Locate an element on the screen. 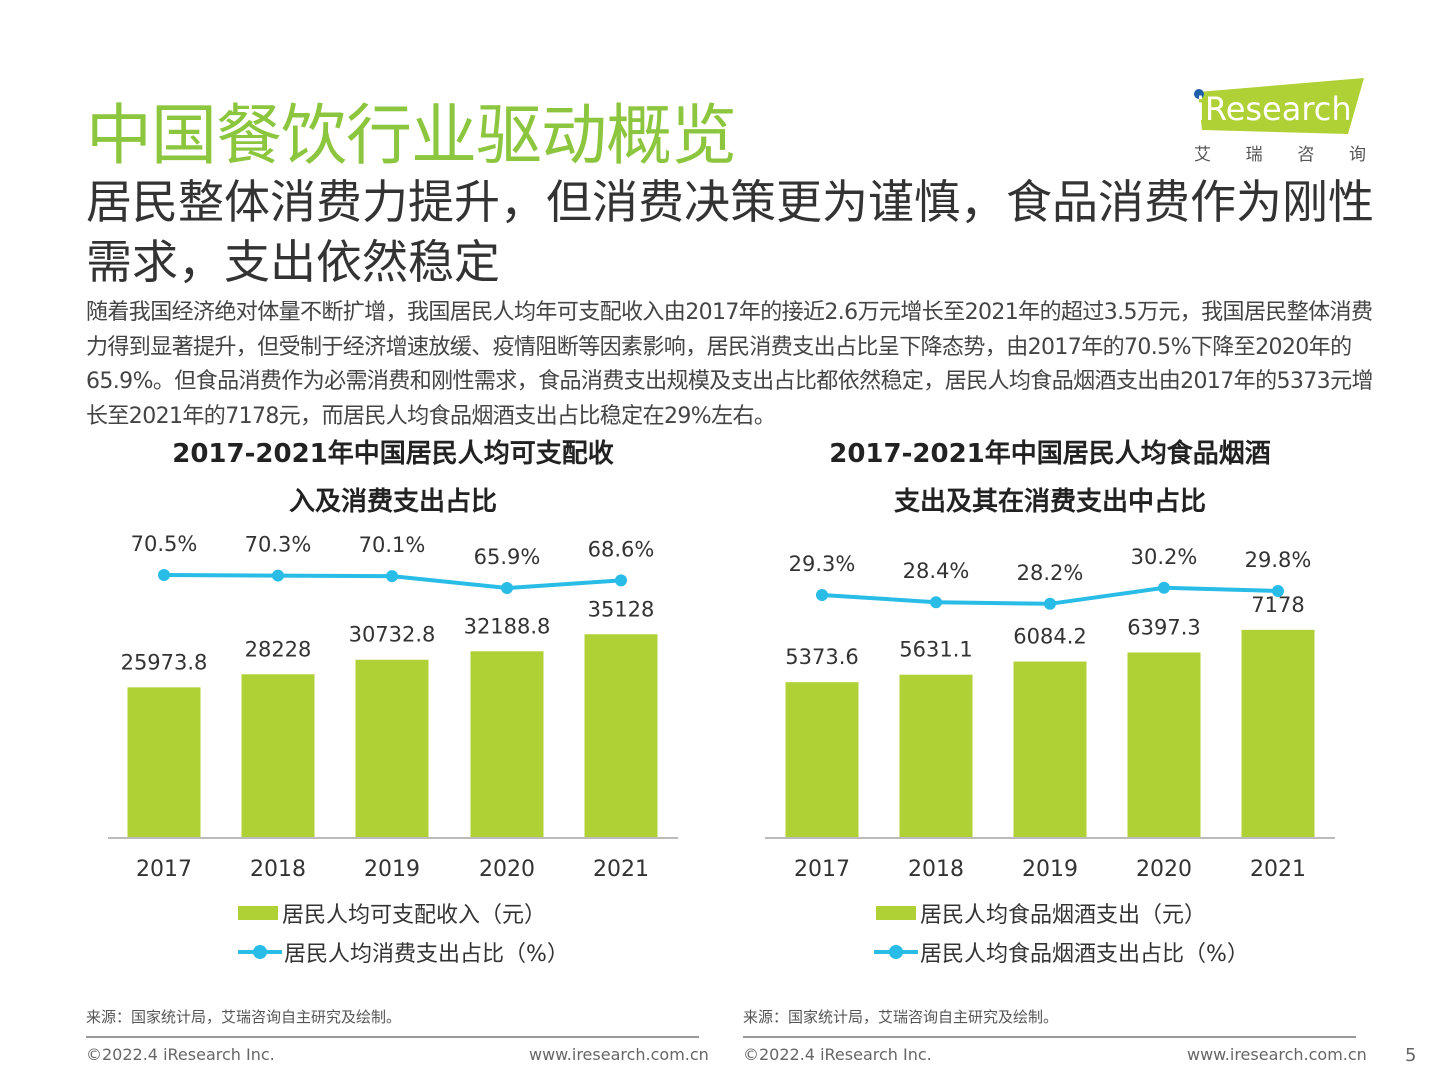  line-value-label: 68.6% is located at coordinates (621, 549).